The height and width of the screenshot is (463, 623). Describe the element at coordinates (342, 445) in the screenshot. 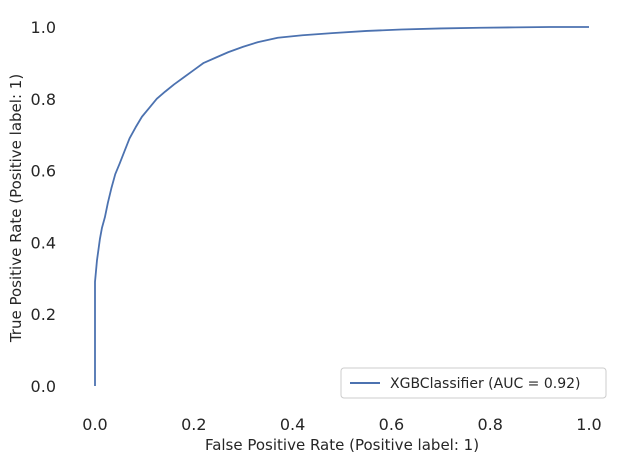

I see `x-axis-label: False Positive Rate (Positive label: 1)` at that location.